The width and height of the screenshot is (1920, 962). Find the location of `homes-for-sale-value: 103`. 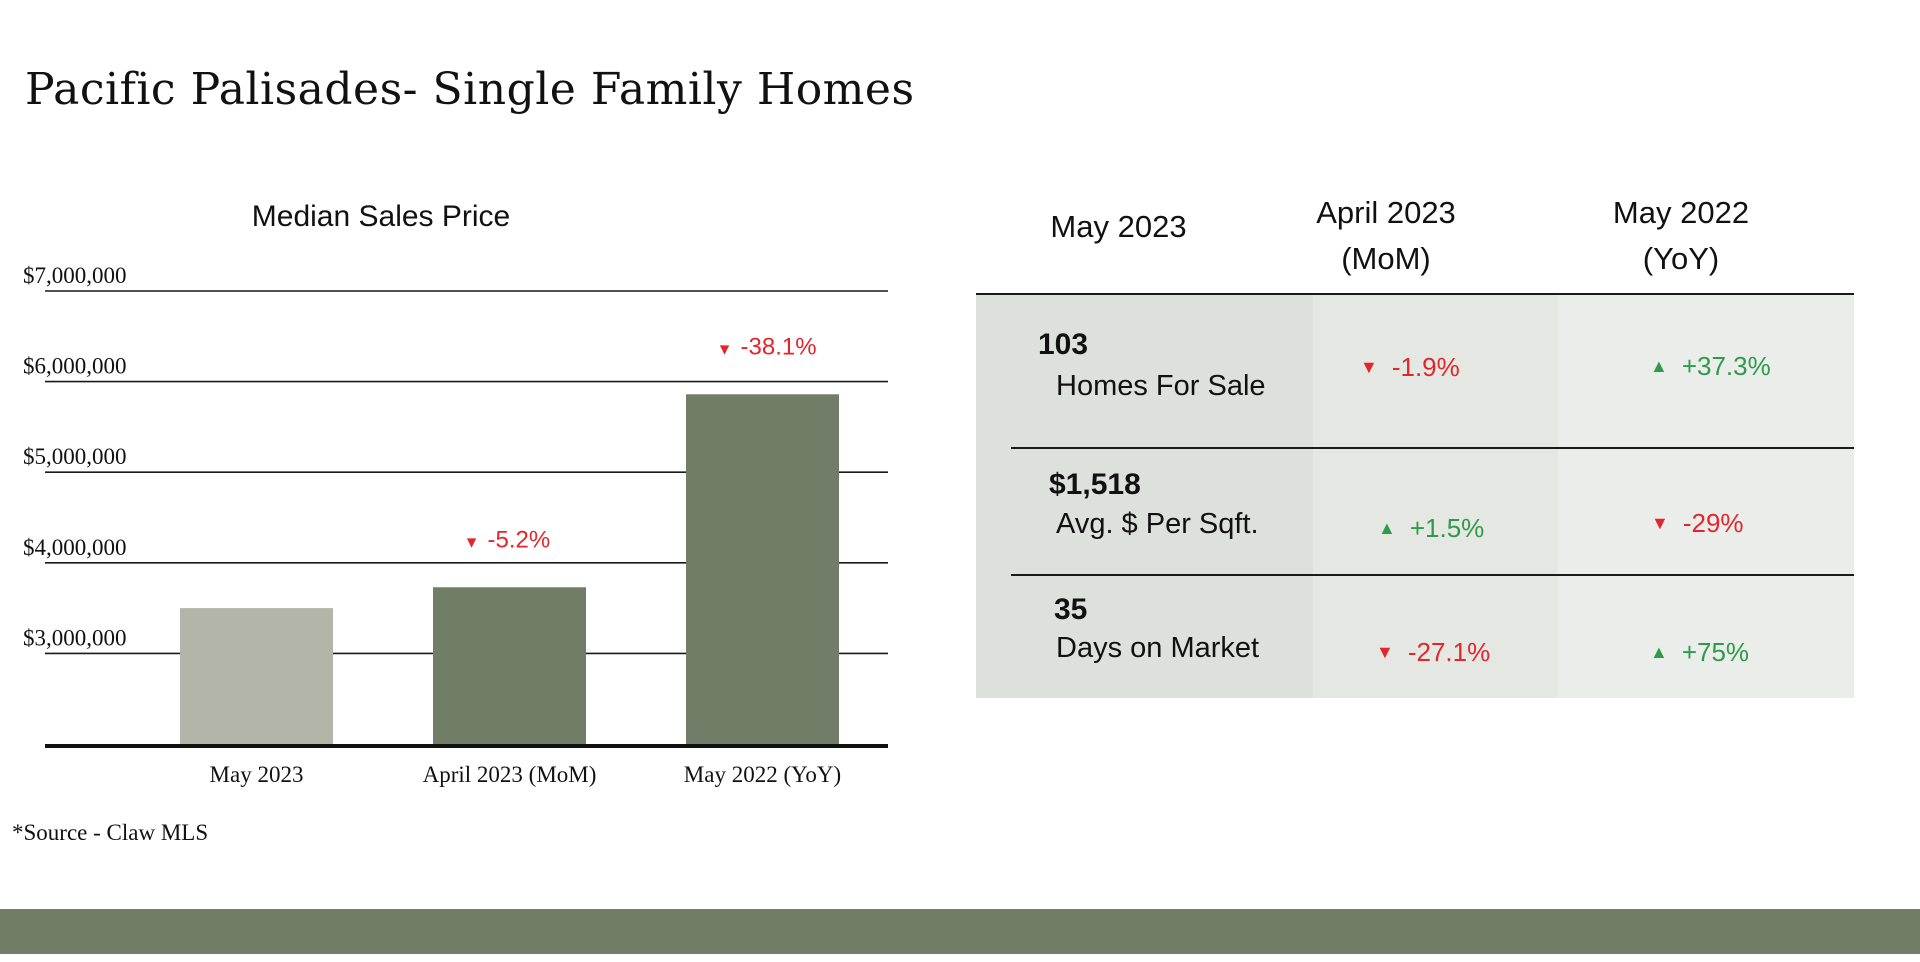

homes-for-sale-value: 103 is located at coordinates (1063, 344).